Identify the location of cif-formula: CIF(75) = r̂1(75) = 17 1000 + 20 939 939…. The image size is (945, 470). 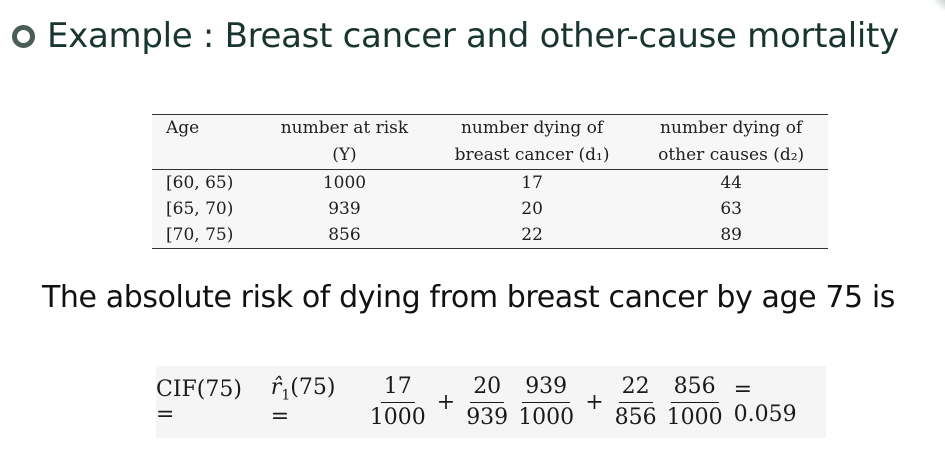
(491, 402).